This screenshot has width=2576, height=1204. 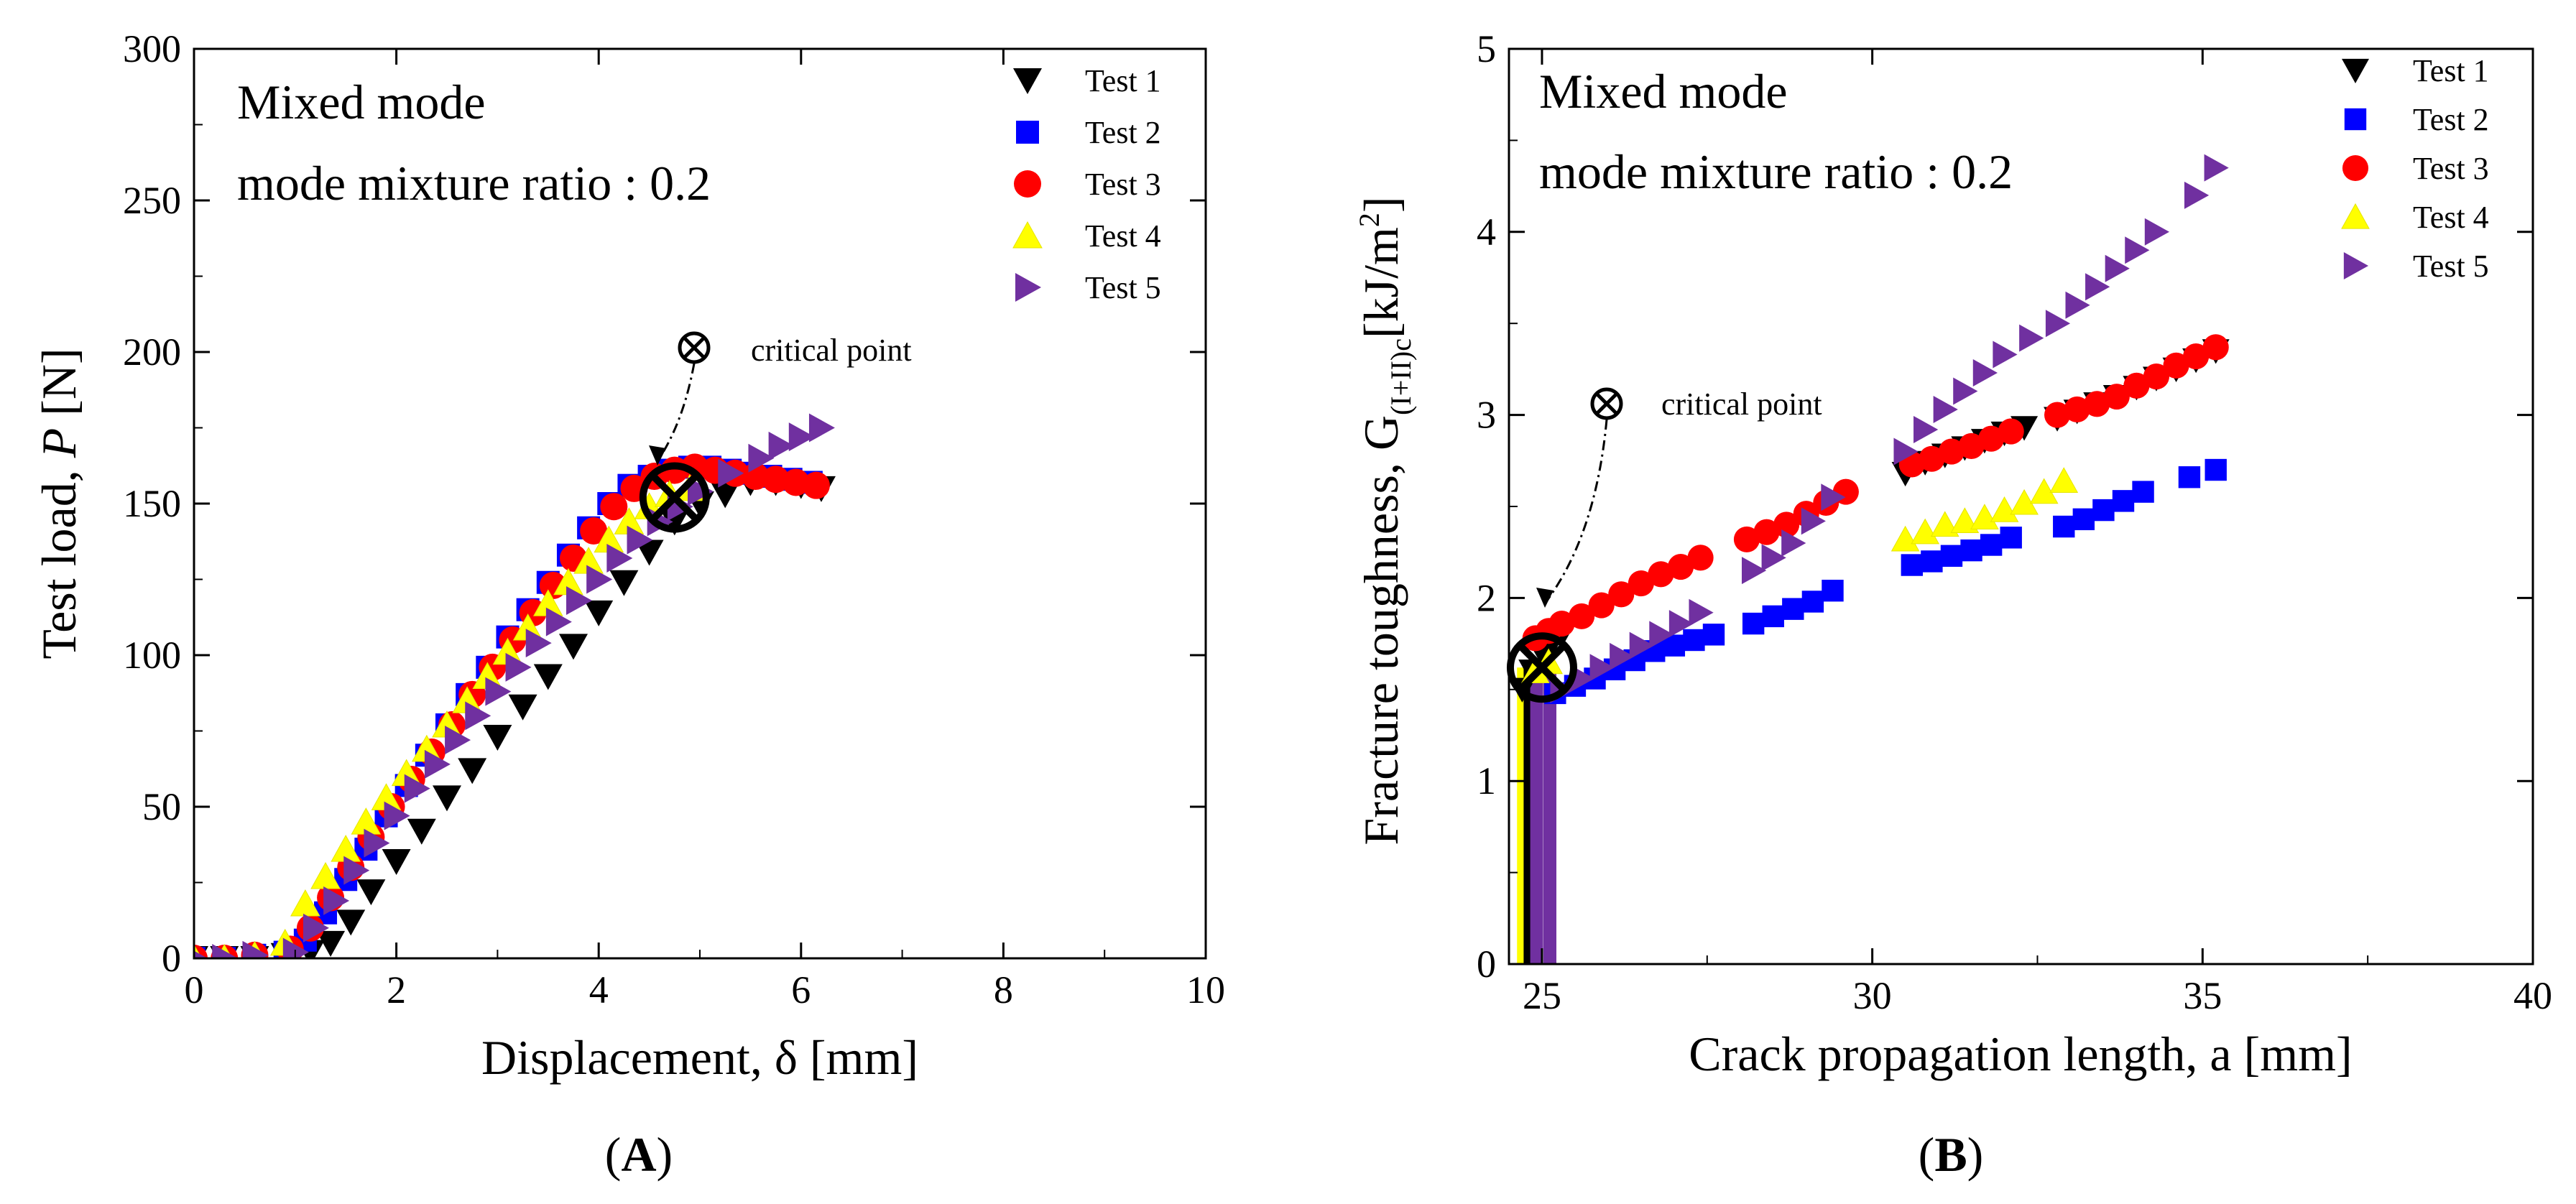 What do you see at coordinates (2451, 70) in the screenshot?
I see `b-legend-label: Test 1` at bounding box center [2451, 70].